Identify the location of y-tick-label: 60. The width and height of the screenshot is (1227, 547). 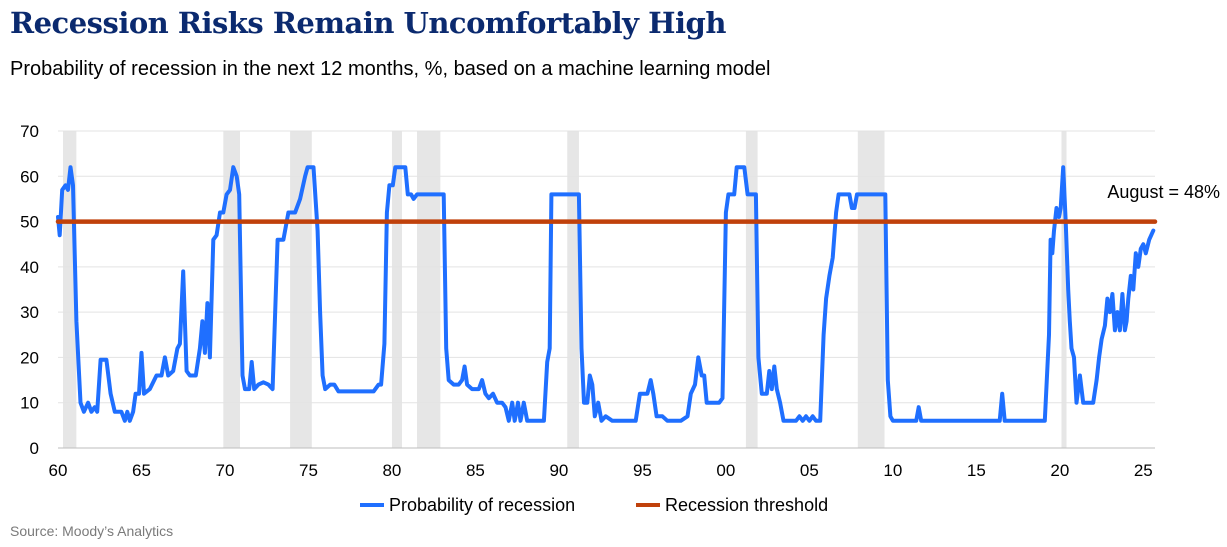
(29, 176).